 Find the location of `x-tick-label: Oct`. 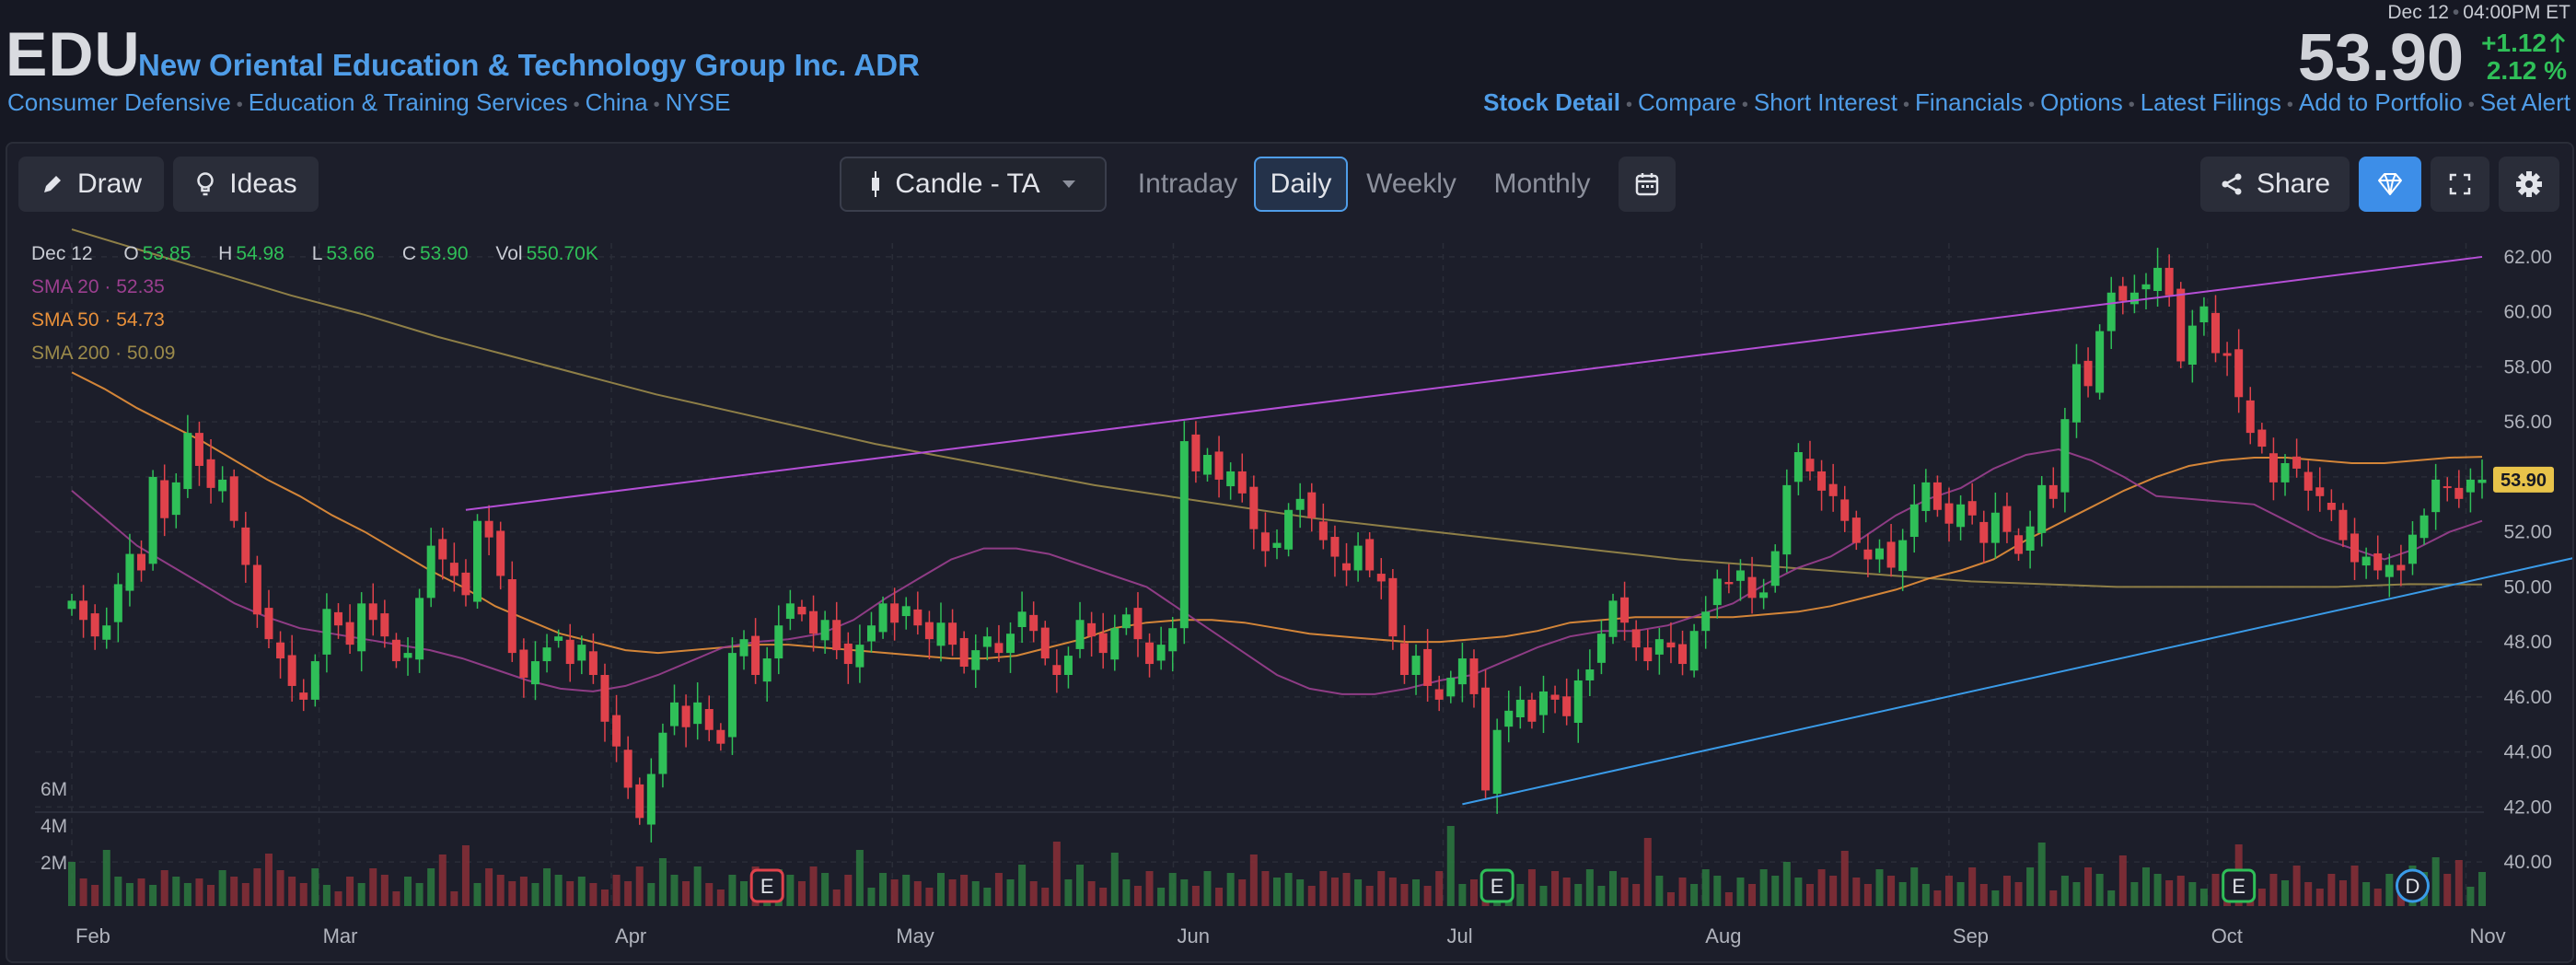

x-tick-label: Oct is located at coordinates (2227, 936).